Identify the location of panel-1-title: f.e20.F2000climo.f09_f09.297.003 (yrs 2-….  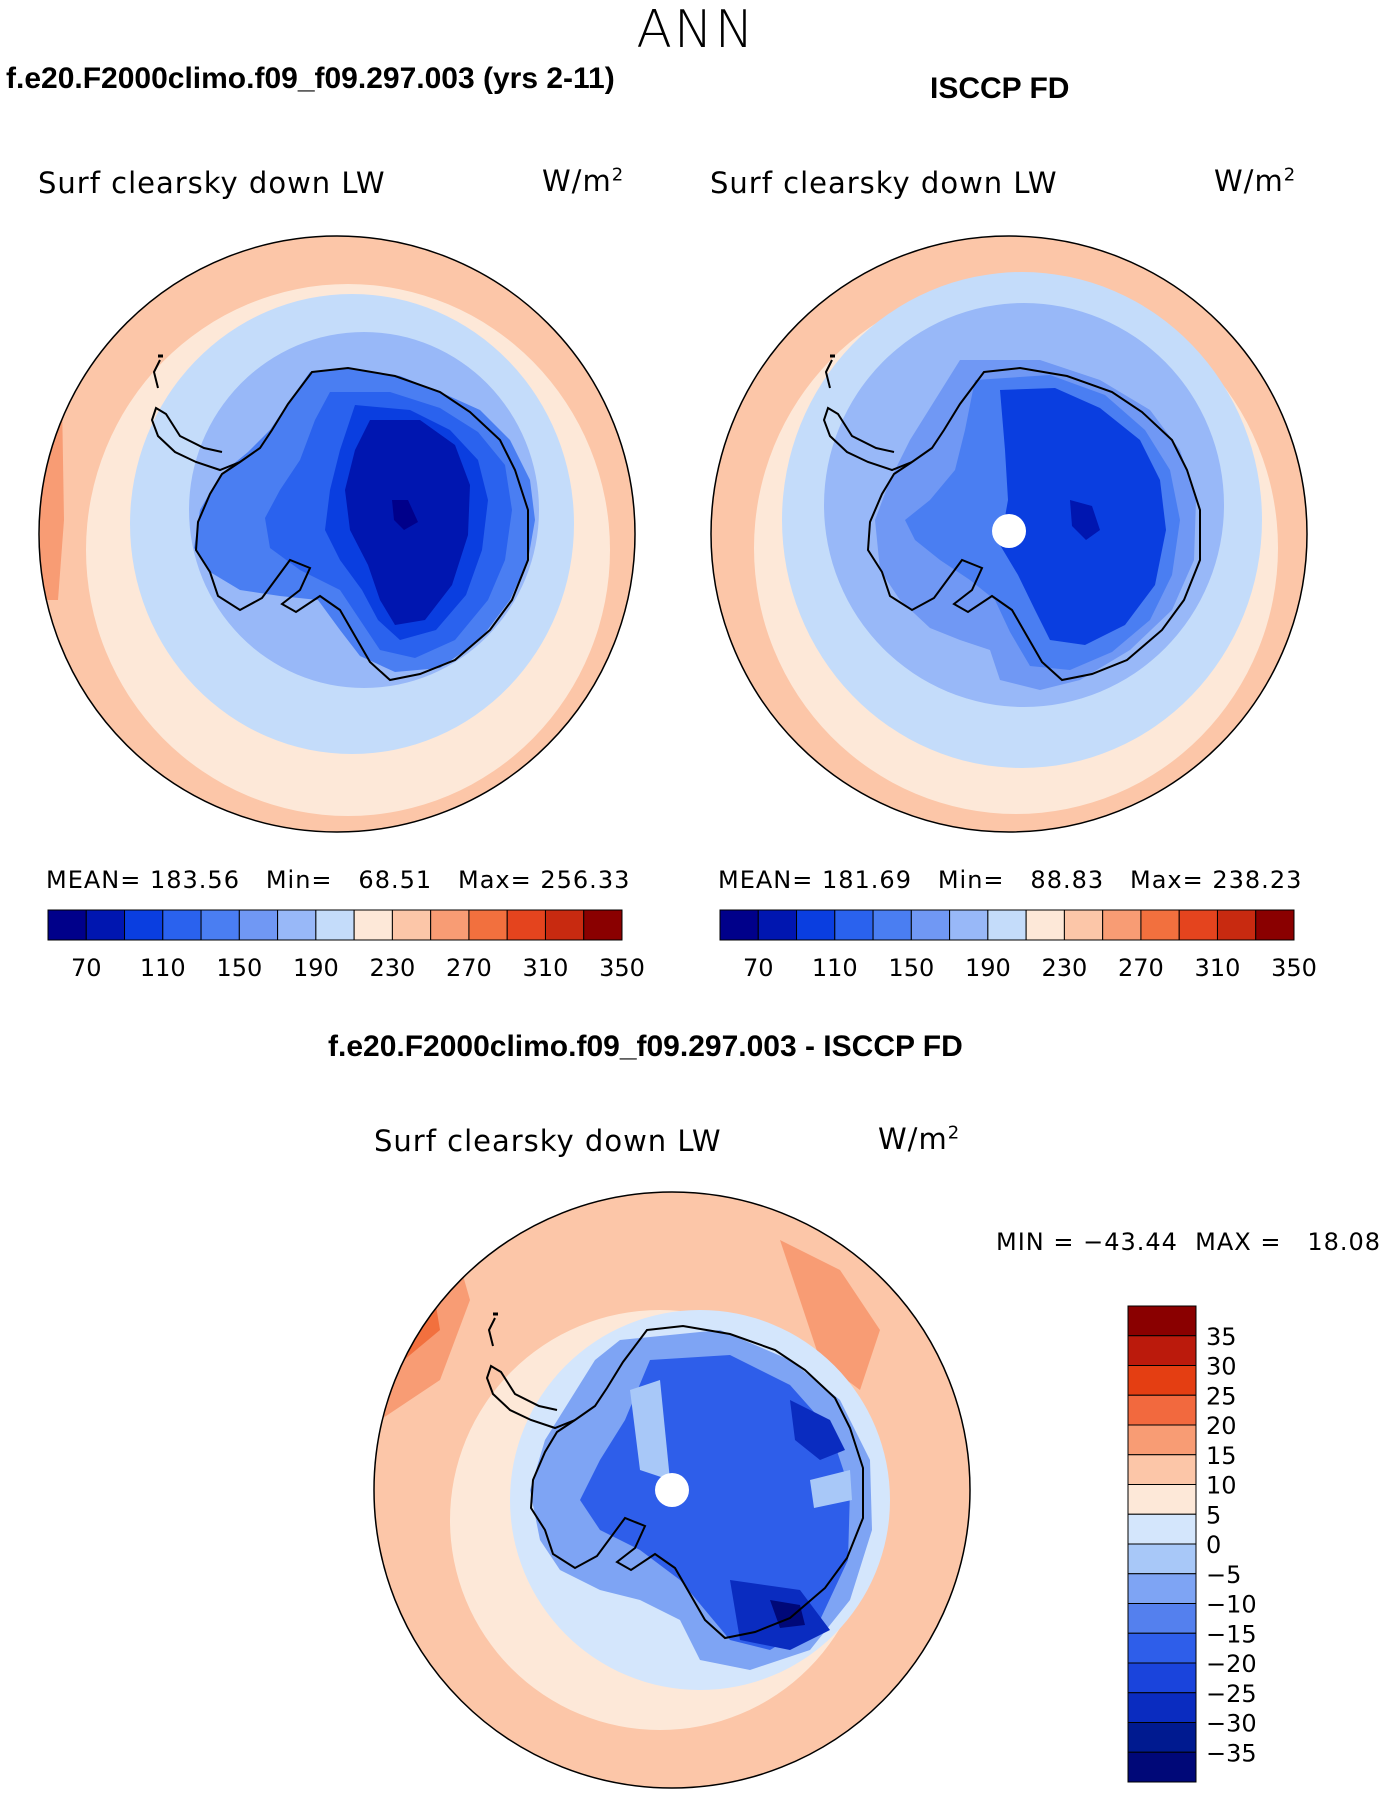
(310, 78).